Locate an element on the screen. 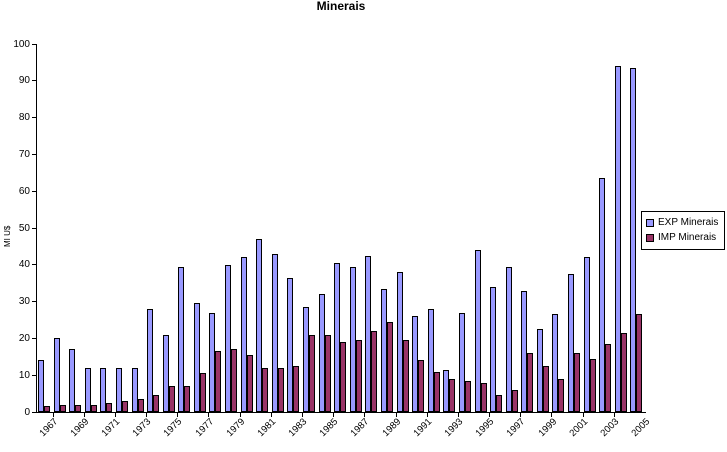  bar-exp-1975 is located at coordinates (165, 373).